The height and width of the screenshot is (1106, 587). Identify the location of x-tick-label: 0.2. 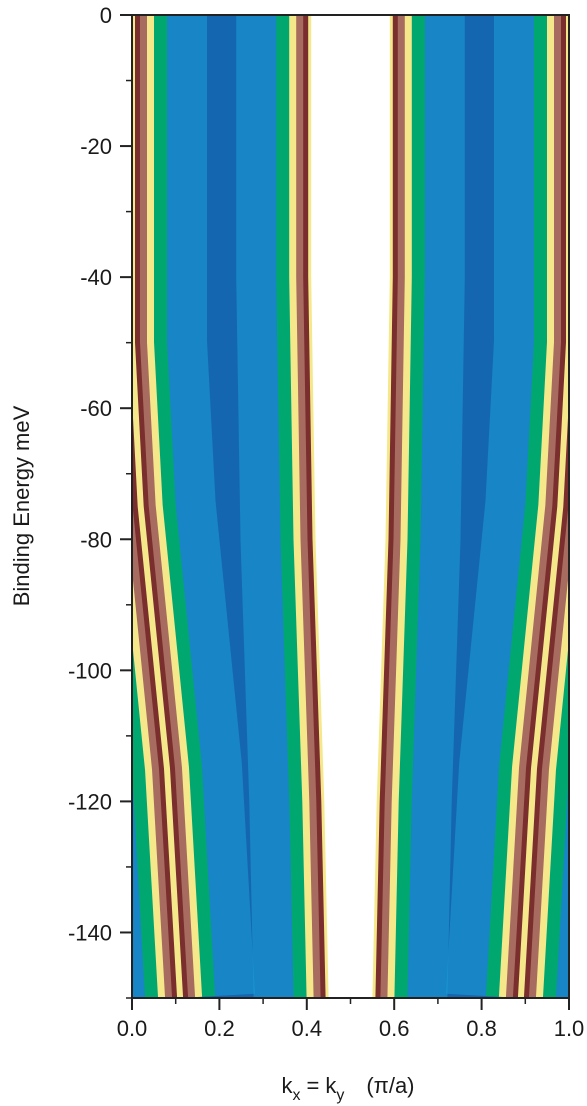
(219, 1028).